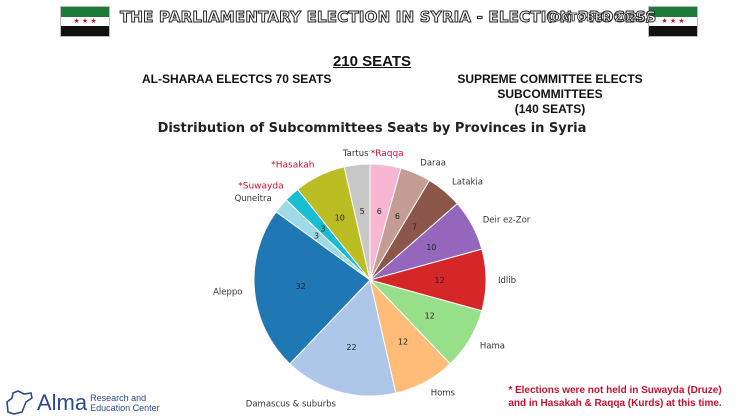 This screenshot has width=744, height=418. What do you see at coordinates (355, 154) in the screenshot?
I see `pie-category-label-tartus: Tartus` at bounding box center [355, 154].